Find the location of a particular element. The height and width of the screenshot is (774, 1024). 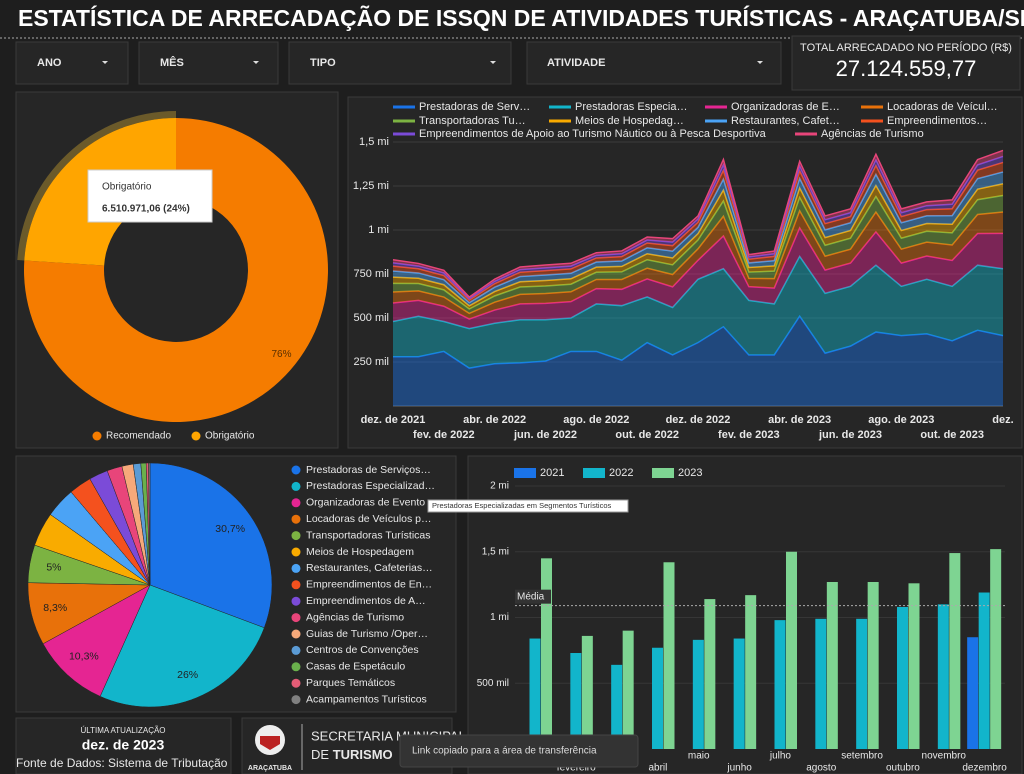

legend-label: Organizadoras de Evento is located at coordinates (365, 503).